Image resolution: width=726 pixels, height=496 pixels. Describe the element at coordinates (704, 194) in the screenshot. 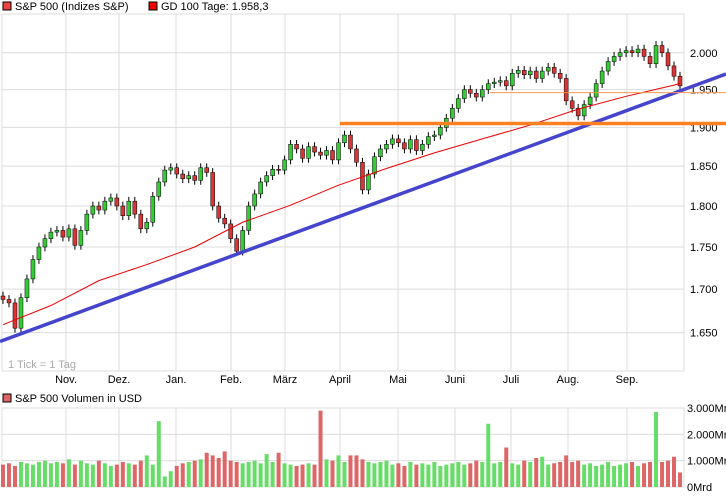

I see `price-axis: 2.000 1.950 1.900 1.850 1.800 1.750 1.700 1.650` at that location.